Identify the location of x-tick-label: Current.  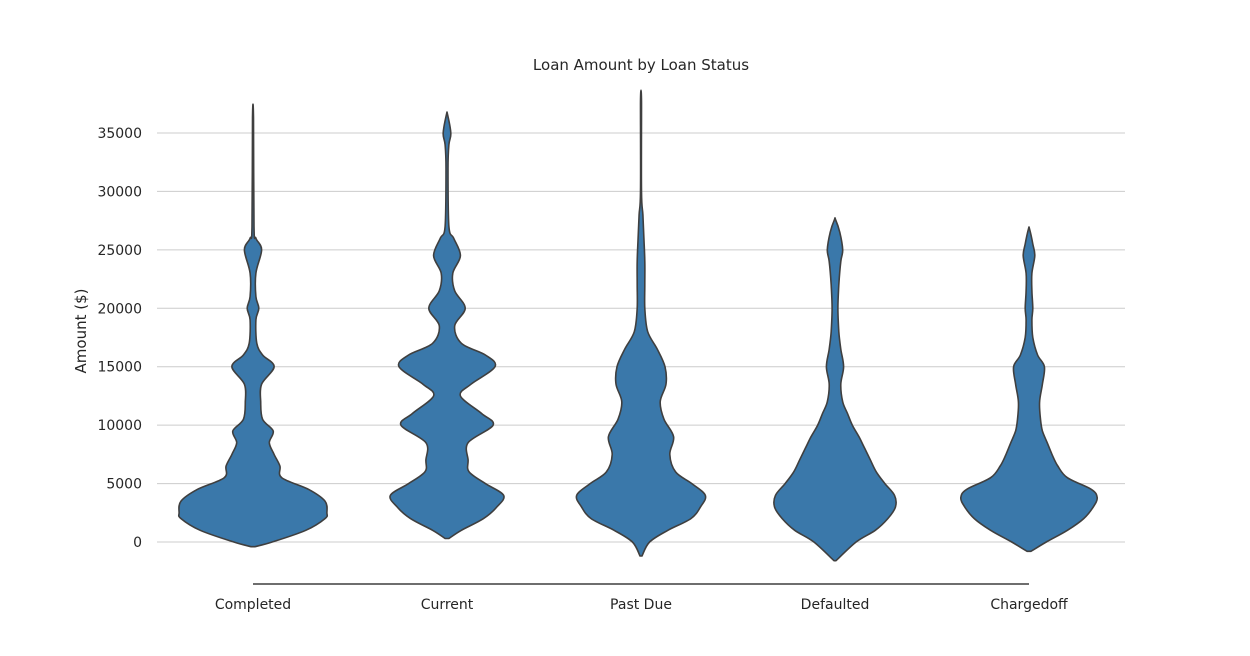
(447, 605).